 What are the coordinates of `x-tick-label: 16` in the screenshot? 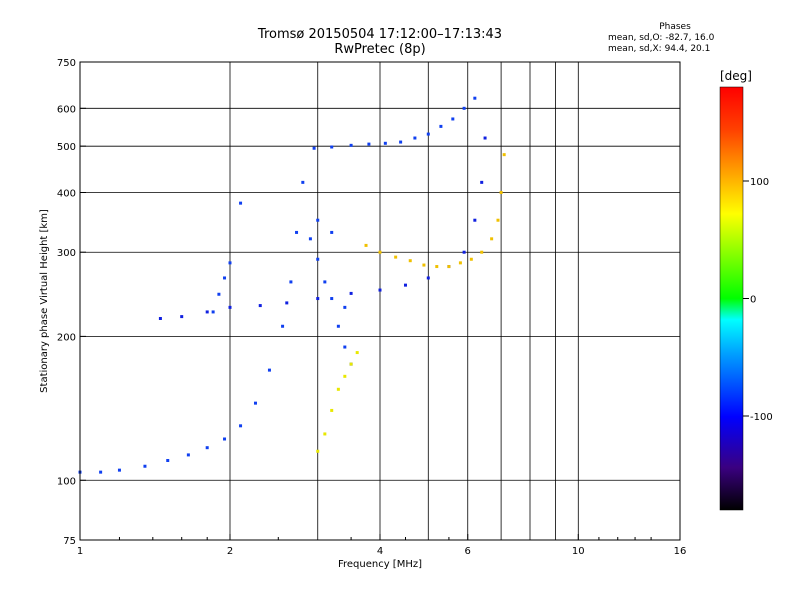 It's located at (680, 551).